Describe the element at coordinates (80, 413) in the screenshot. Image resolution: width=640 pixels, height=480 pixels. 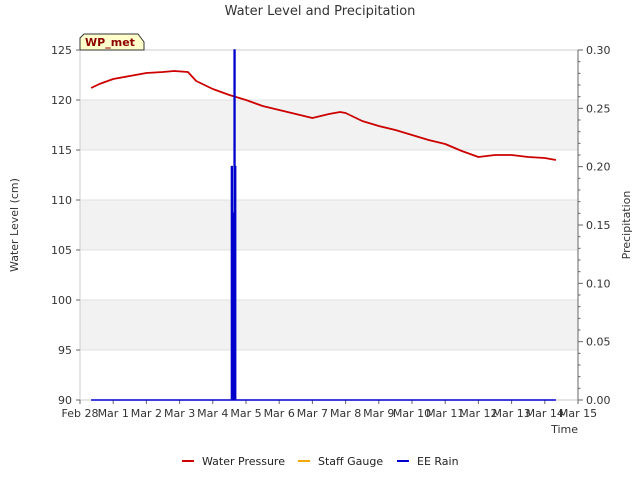
I see `x-tick-label: Feb 28` at that location.